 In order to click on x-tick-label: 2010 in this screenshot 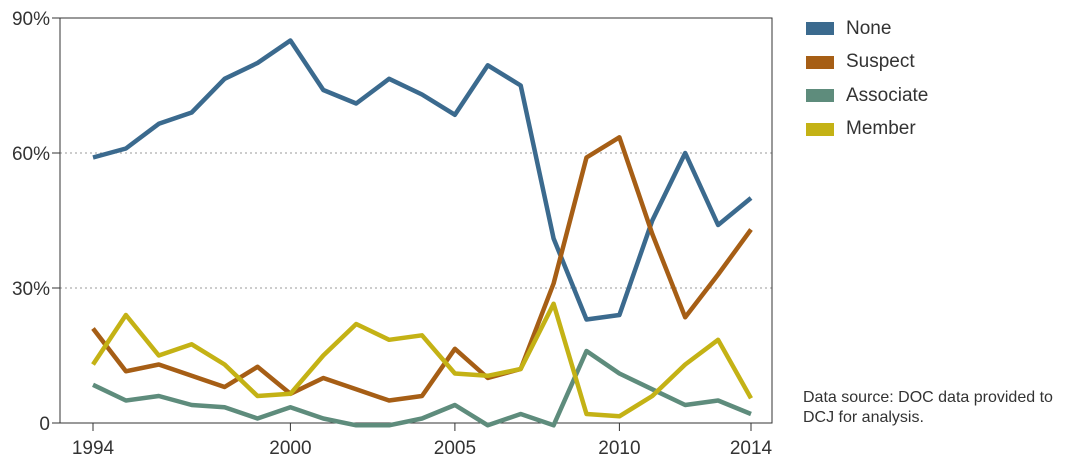, I will do `click(619, 448)`.